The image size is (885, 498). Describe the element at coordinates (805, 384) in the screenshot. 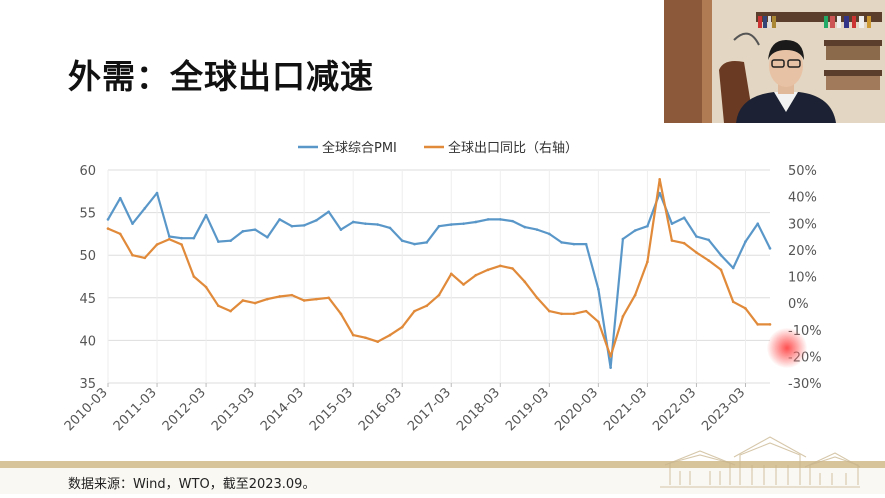

I see `right-tick-label: -30%` at that location.